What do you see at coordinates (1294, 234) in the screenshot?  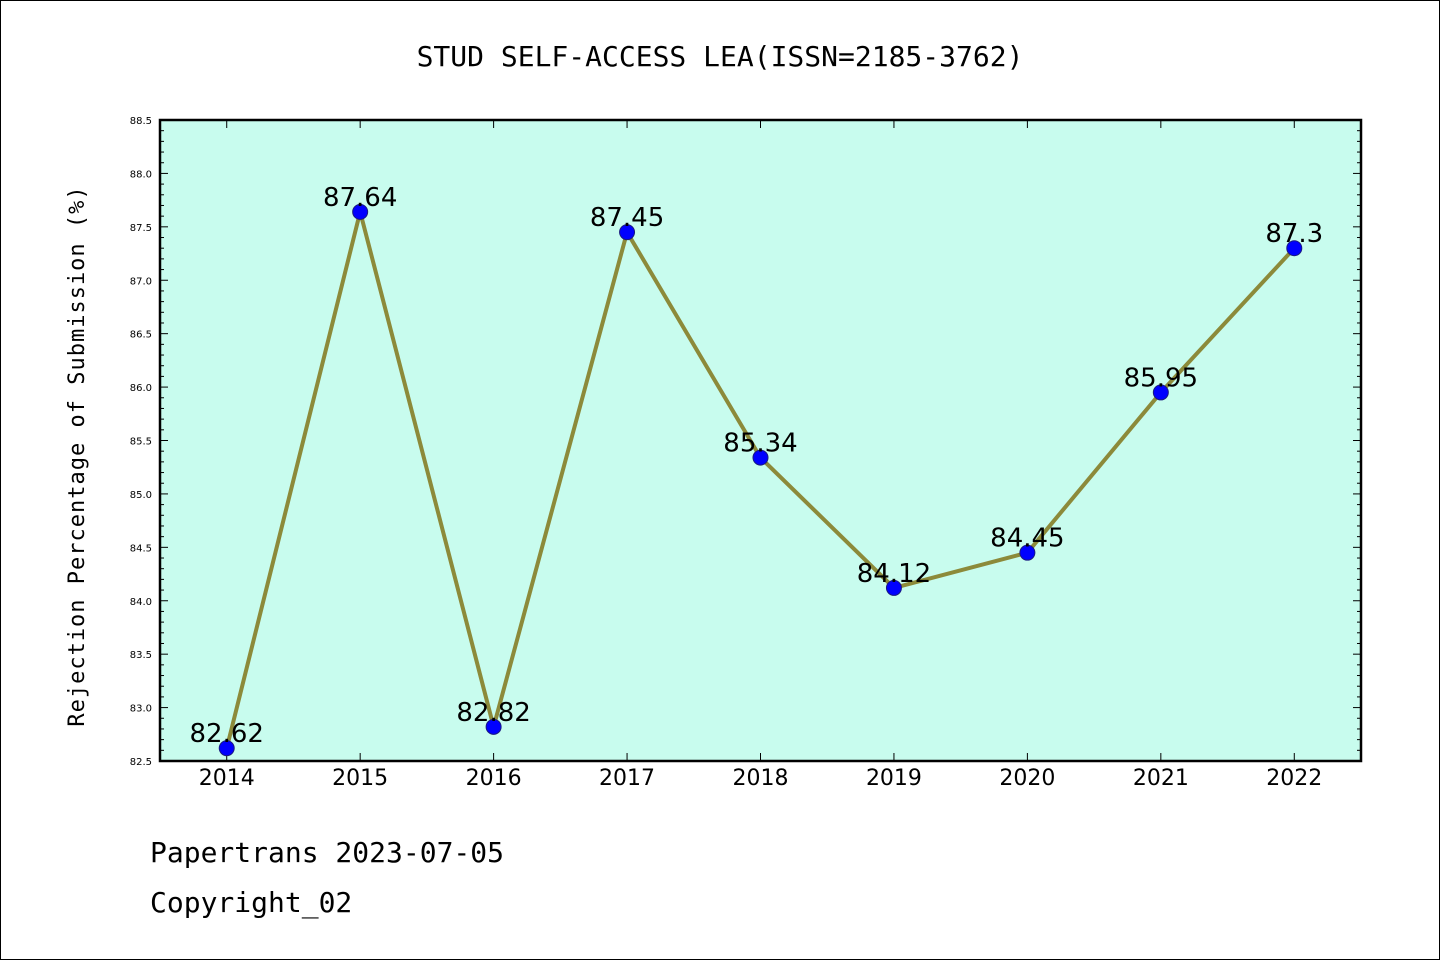 I see `data-label: 87.3` at bounding box center [1294, 234].